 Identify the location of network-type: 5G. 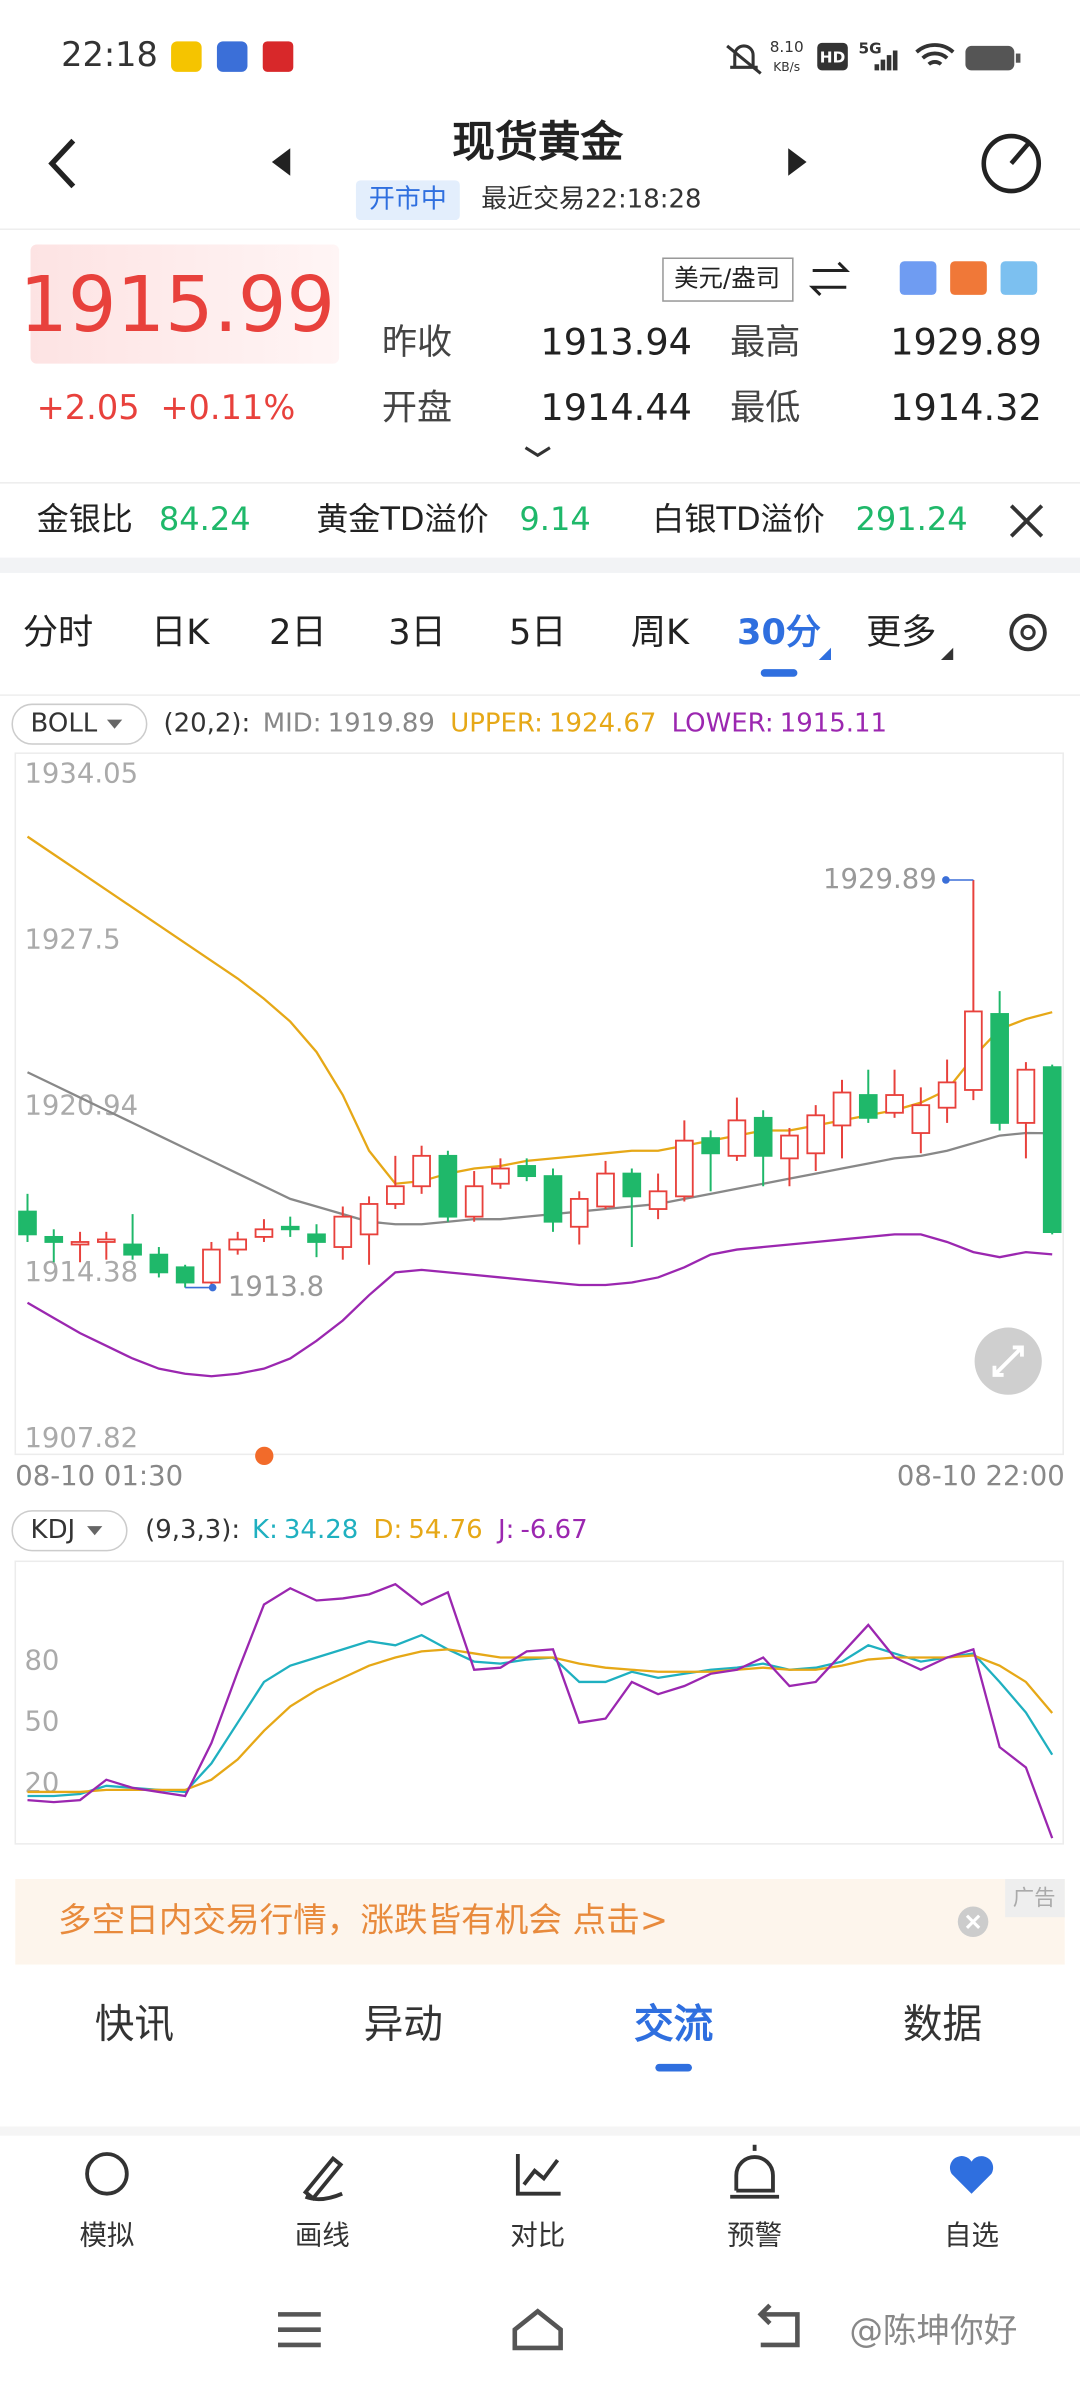
(870, 48).